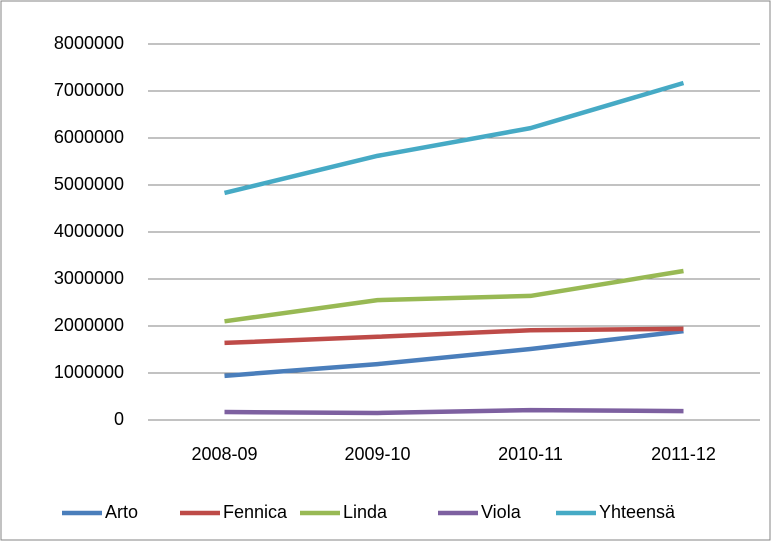  Describe the element at coordinates (89, 137) in the screenshot. I see `y-tick-label: 6000000` at that location.